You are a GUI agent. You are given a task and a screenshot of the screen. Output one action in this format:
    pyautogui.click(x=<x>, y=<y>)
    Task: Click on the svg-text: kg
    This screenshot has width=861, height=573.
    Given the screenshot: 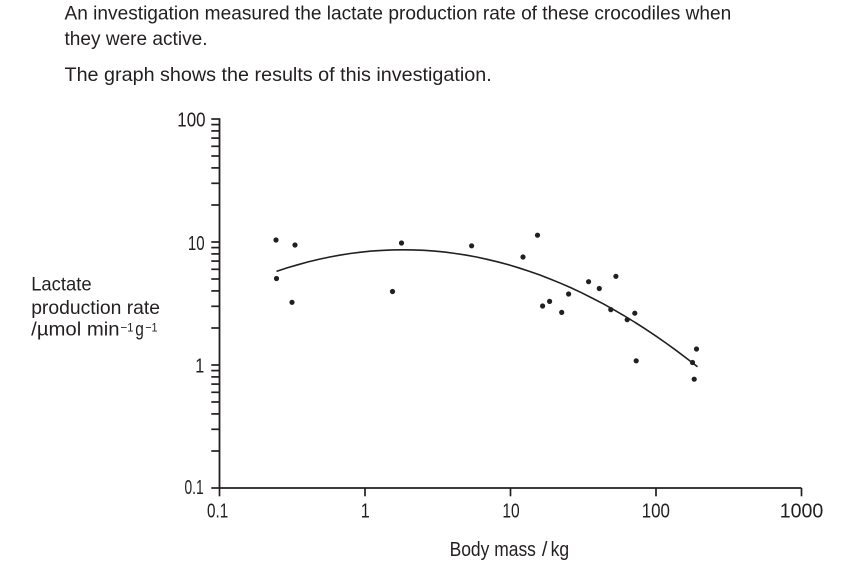 What is the action you would take?
    pyautogui.click(x=560, y=550)
    